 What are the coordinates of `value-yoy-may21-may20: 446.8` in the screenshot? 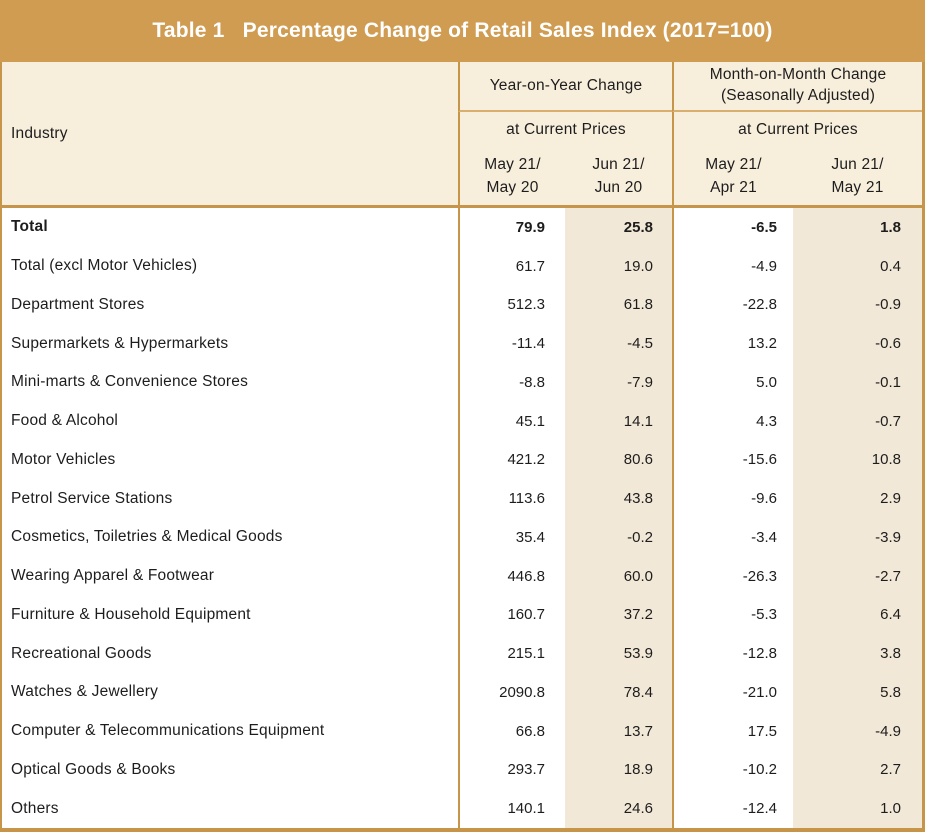 It's located at (511, 576).